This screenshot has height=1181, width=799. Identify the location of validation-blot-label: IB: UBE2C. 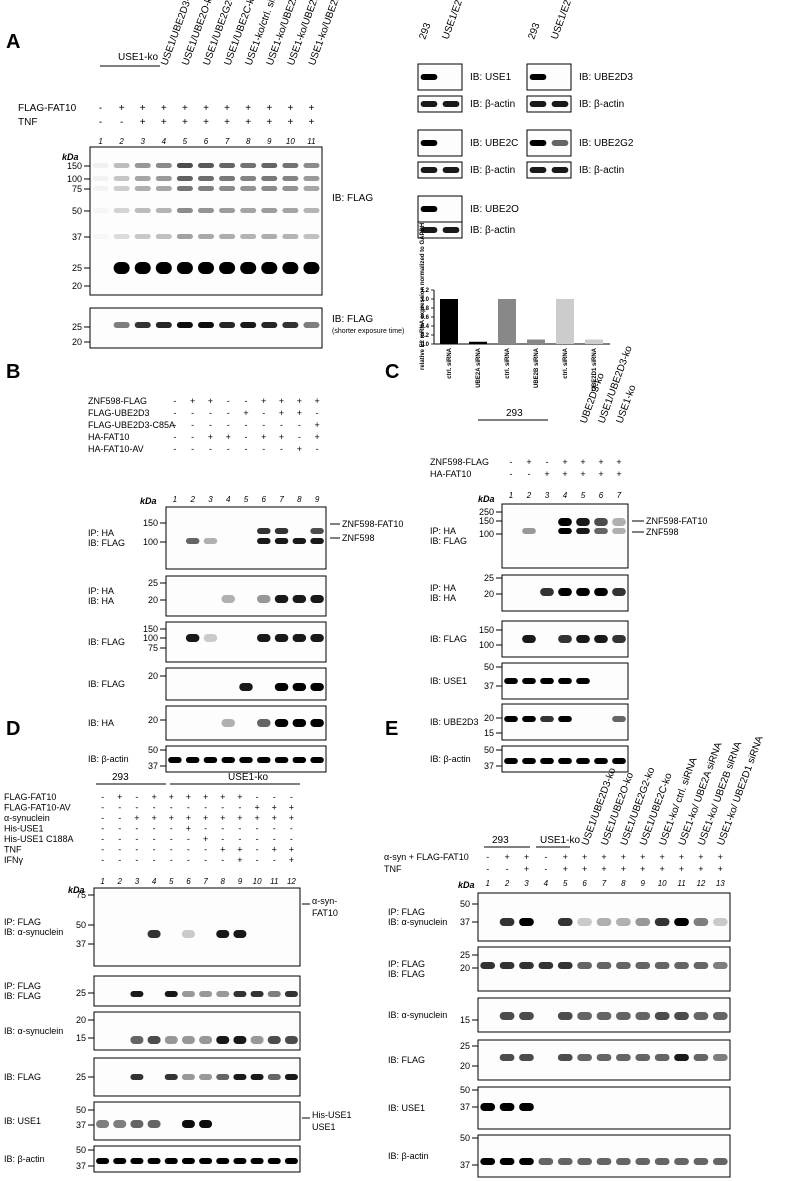
(494, 143).